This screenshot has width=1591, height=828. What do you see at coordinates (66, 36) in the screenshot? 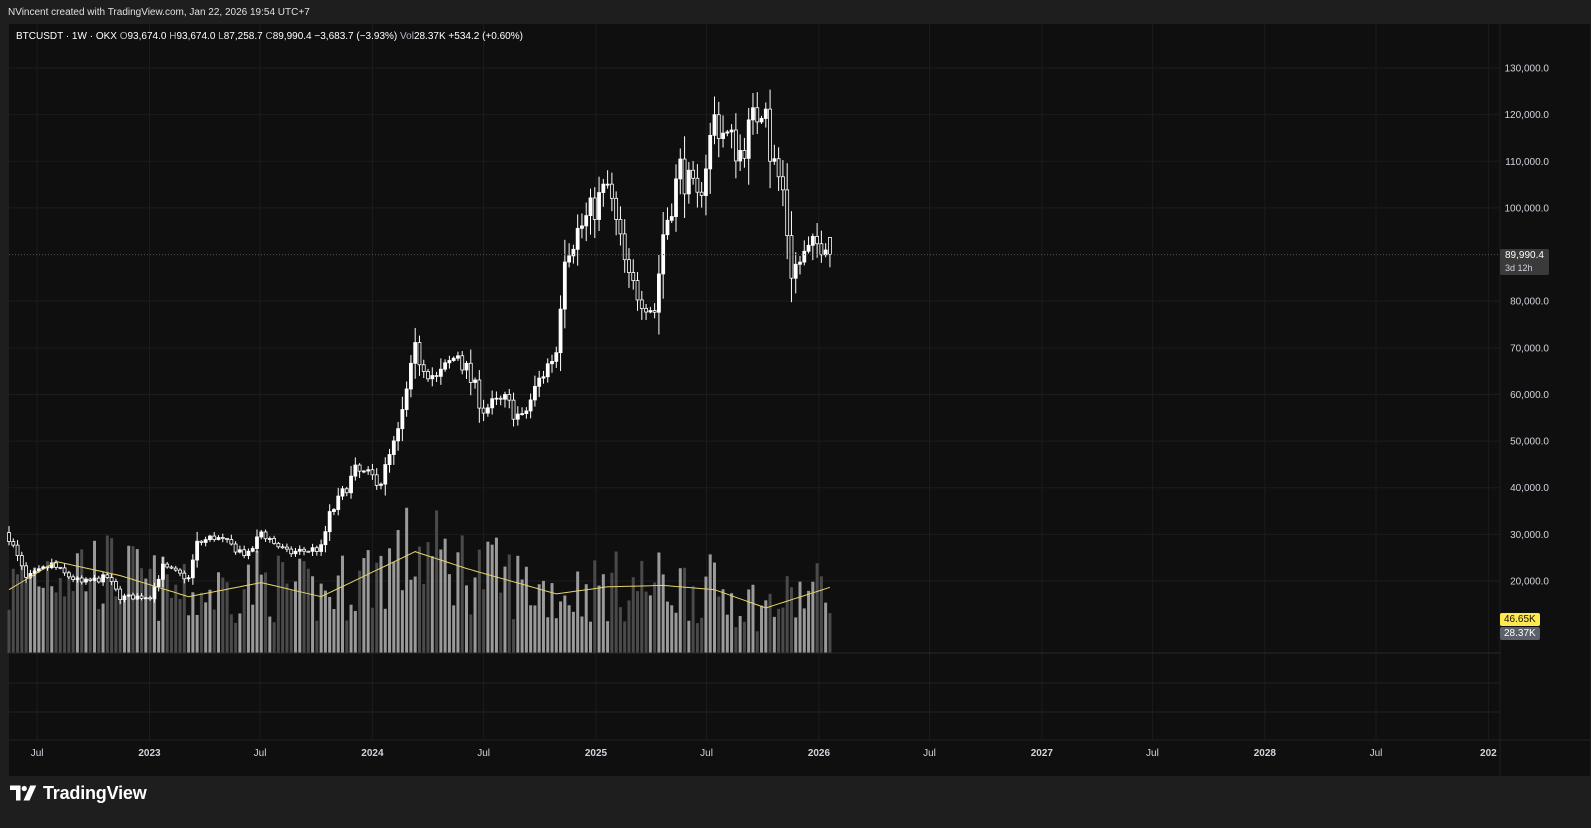
I see `legend-symbol: BTCUSDT · 1W · OKX` at bounding box center [66, 36].